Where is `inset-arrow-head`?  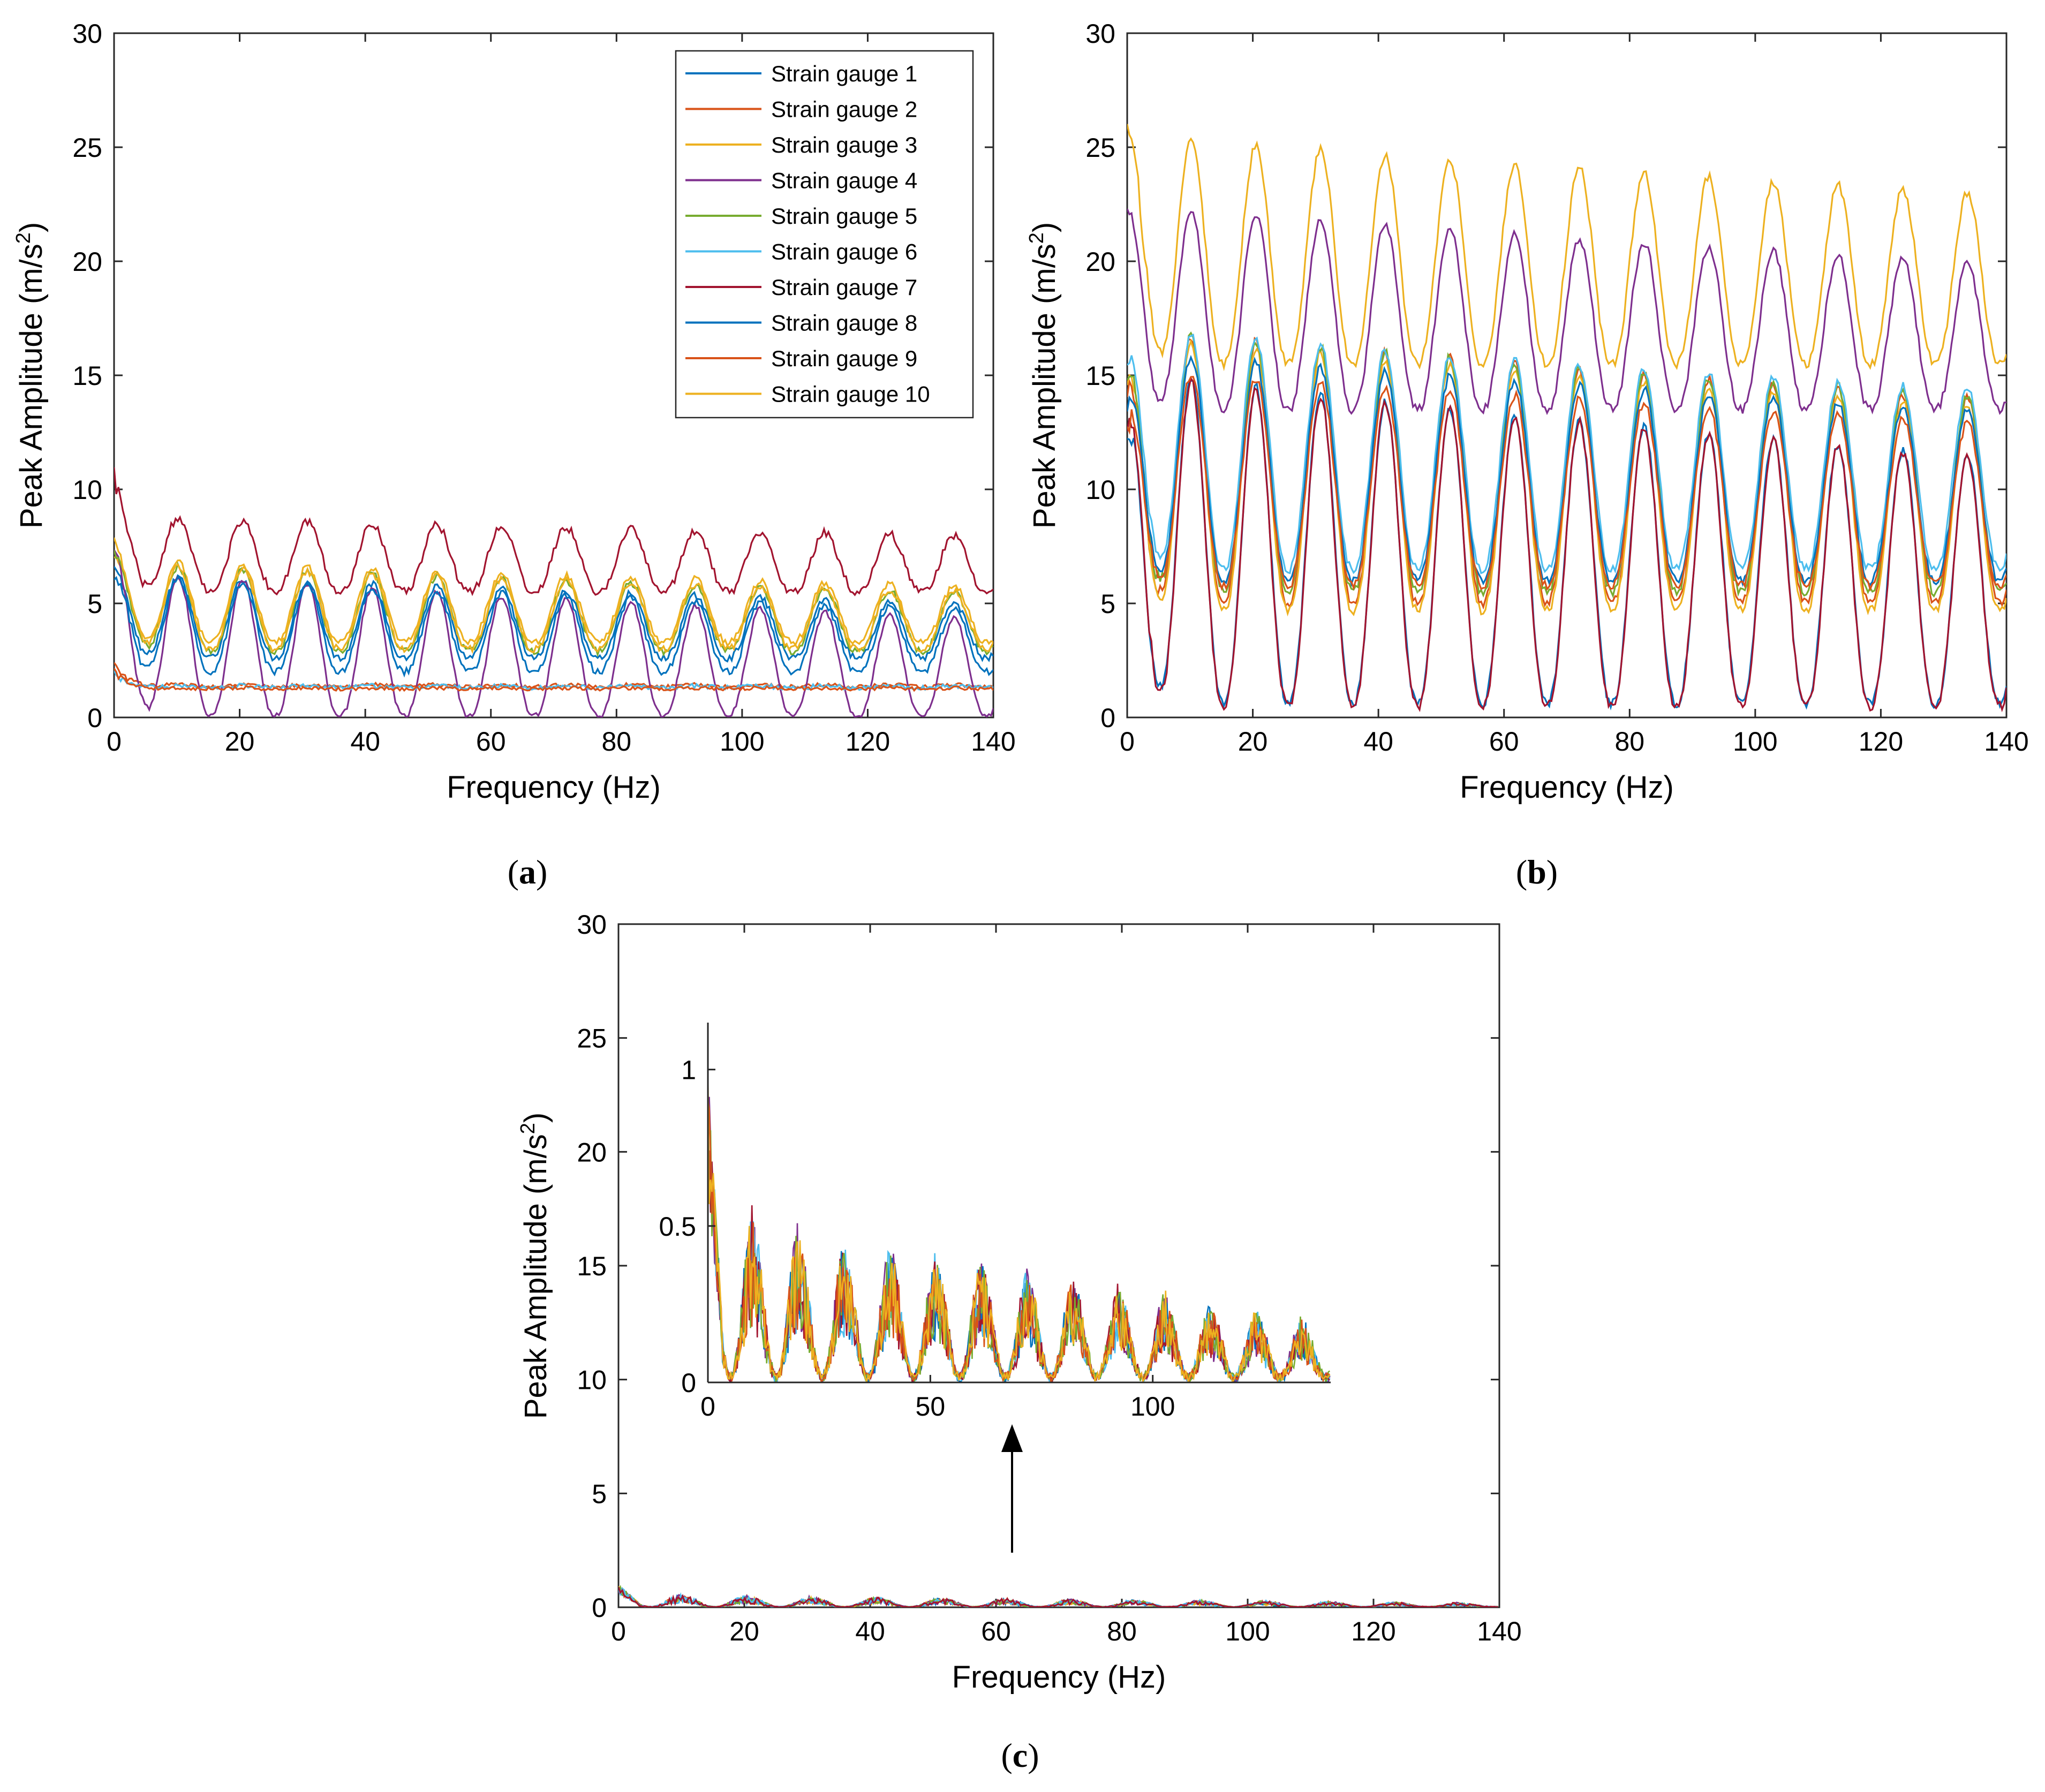 inset-arrow-head is located at coordinates (1012, 1438).